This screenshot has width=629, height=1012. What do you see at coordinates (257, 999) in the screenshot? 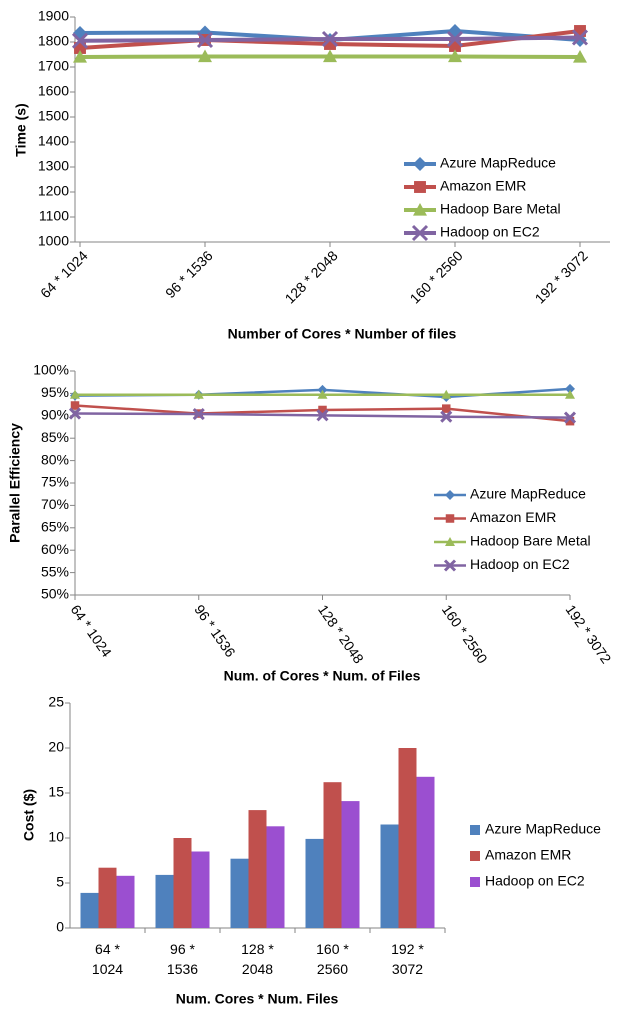
I see `x-axis-title: Num. Cores * Num. Files` at bounding box center [257, 999].